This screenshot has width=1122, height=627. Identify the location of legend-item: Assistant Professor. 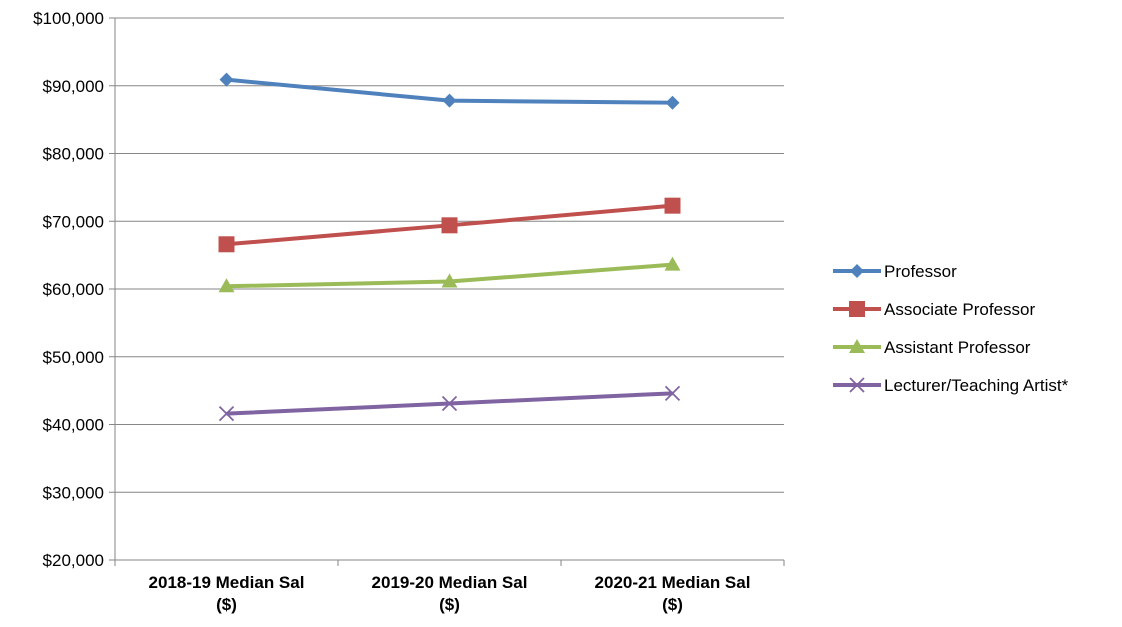
(932, 347).